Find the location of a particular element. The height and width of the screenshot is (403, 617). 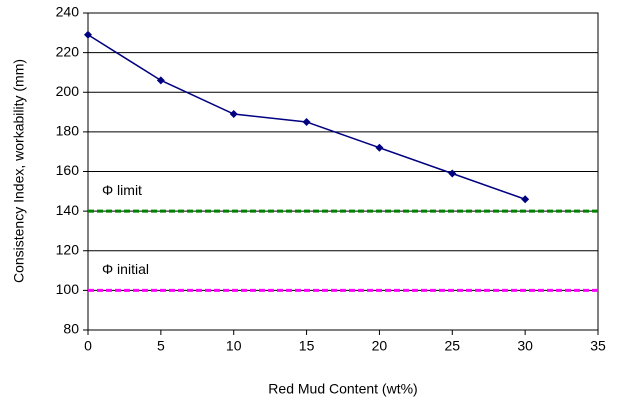

line-label: Φ limit is located at coordinates (122, 190).